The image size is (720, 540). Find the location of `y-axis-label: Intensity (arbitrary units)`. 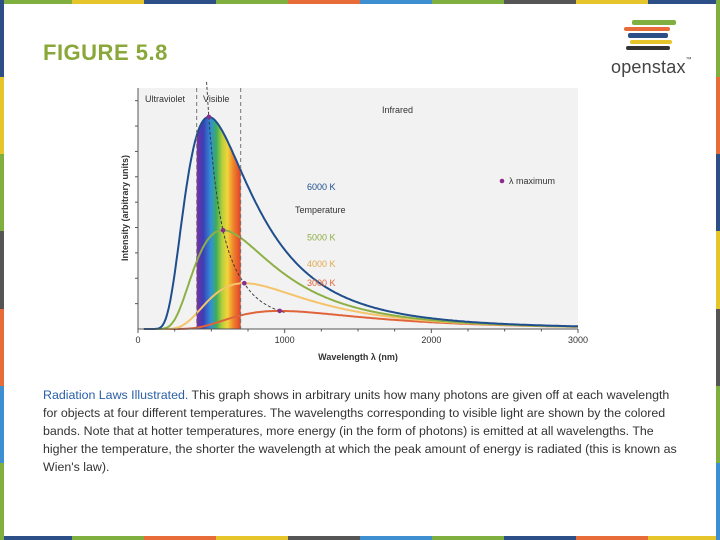

y-axis-label: Intensity (arbitrary units) is located at coordinates (125, 208).